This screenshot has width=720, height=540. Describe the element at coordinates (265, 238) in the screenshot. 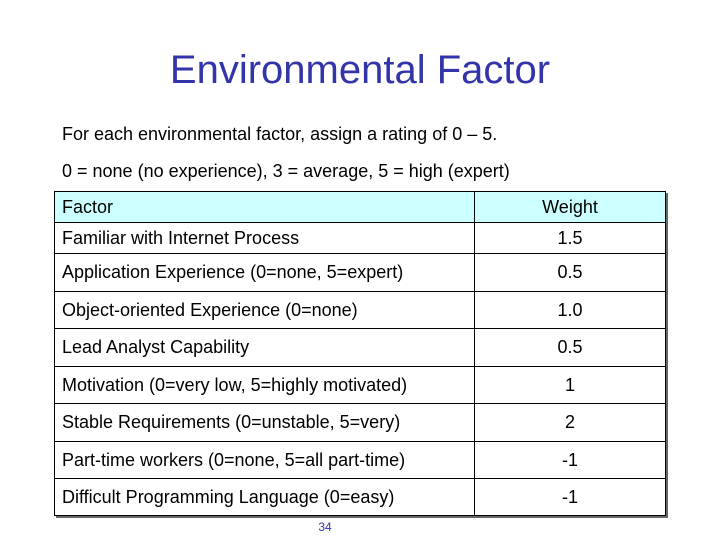

I see `factor-cell: Familiar with Internet Process` at that location.